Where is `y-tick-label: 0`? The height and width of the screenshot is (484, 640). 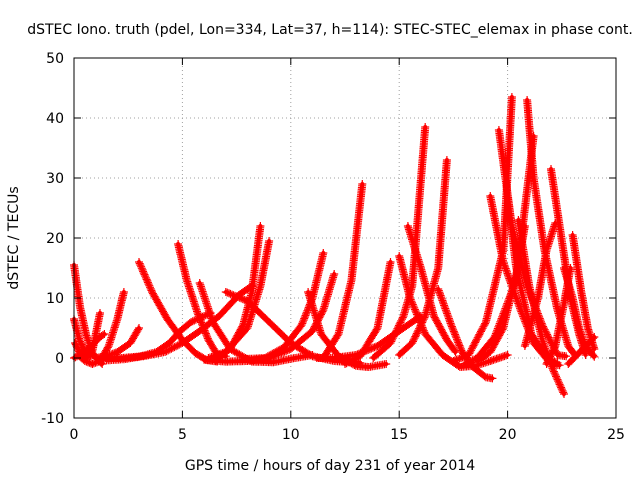 y-tick-label: 0 is located at coordinates (59, 359).